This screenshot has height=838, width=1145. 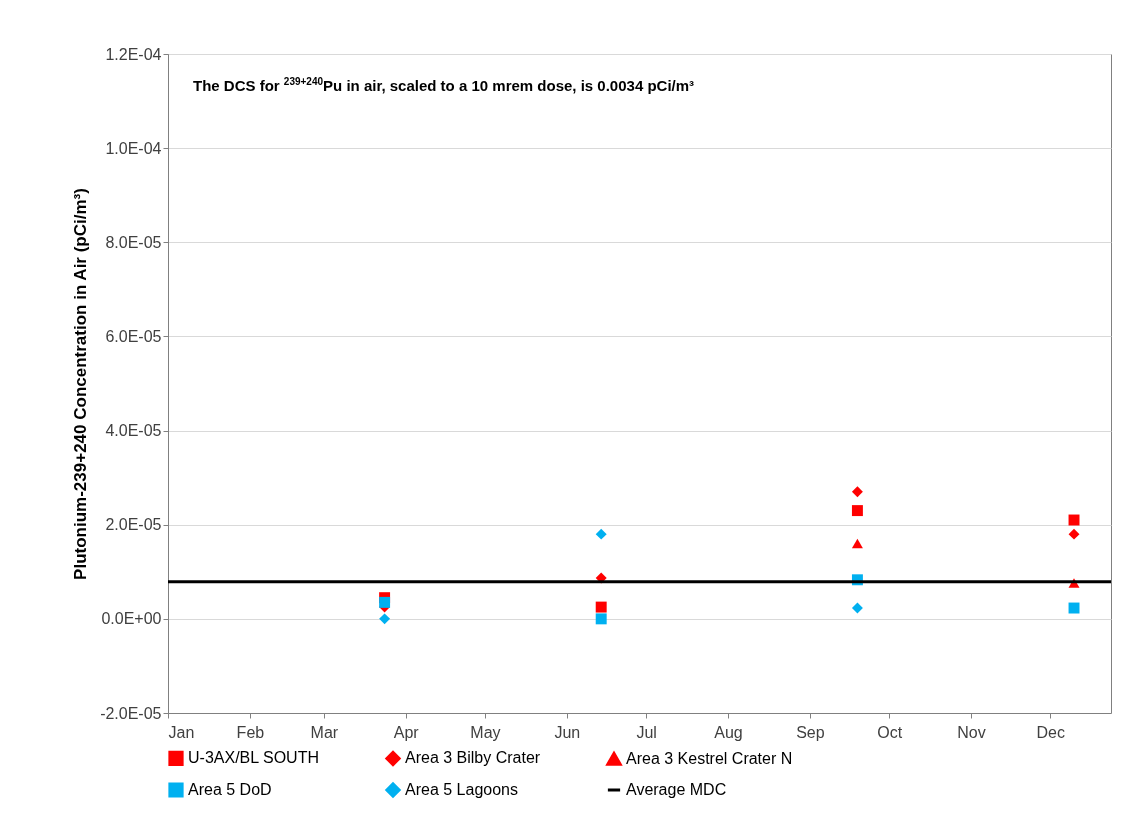 I want to click on x-tick-label: May, so click(x=485, y=732).